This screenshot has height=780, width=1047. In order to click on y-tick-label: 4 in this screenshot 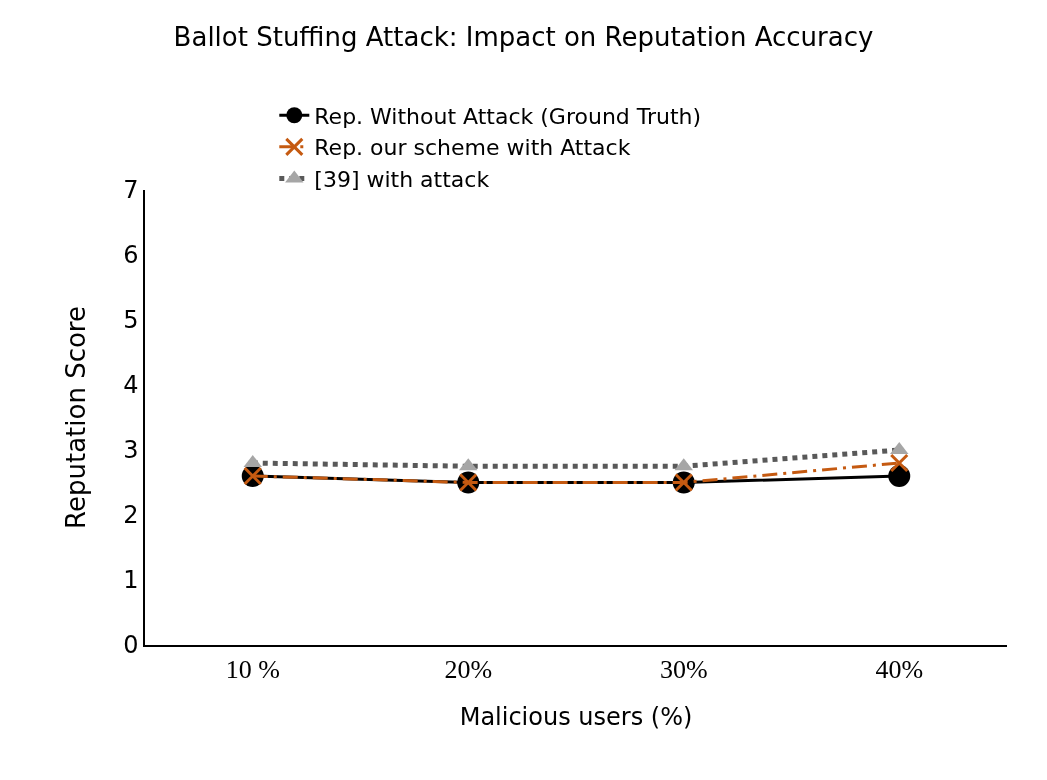, I will do `click(131, 385)`.